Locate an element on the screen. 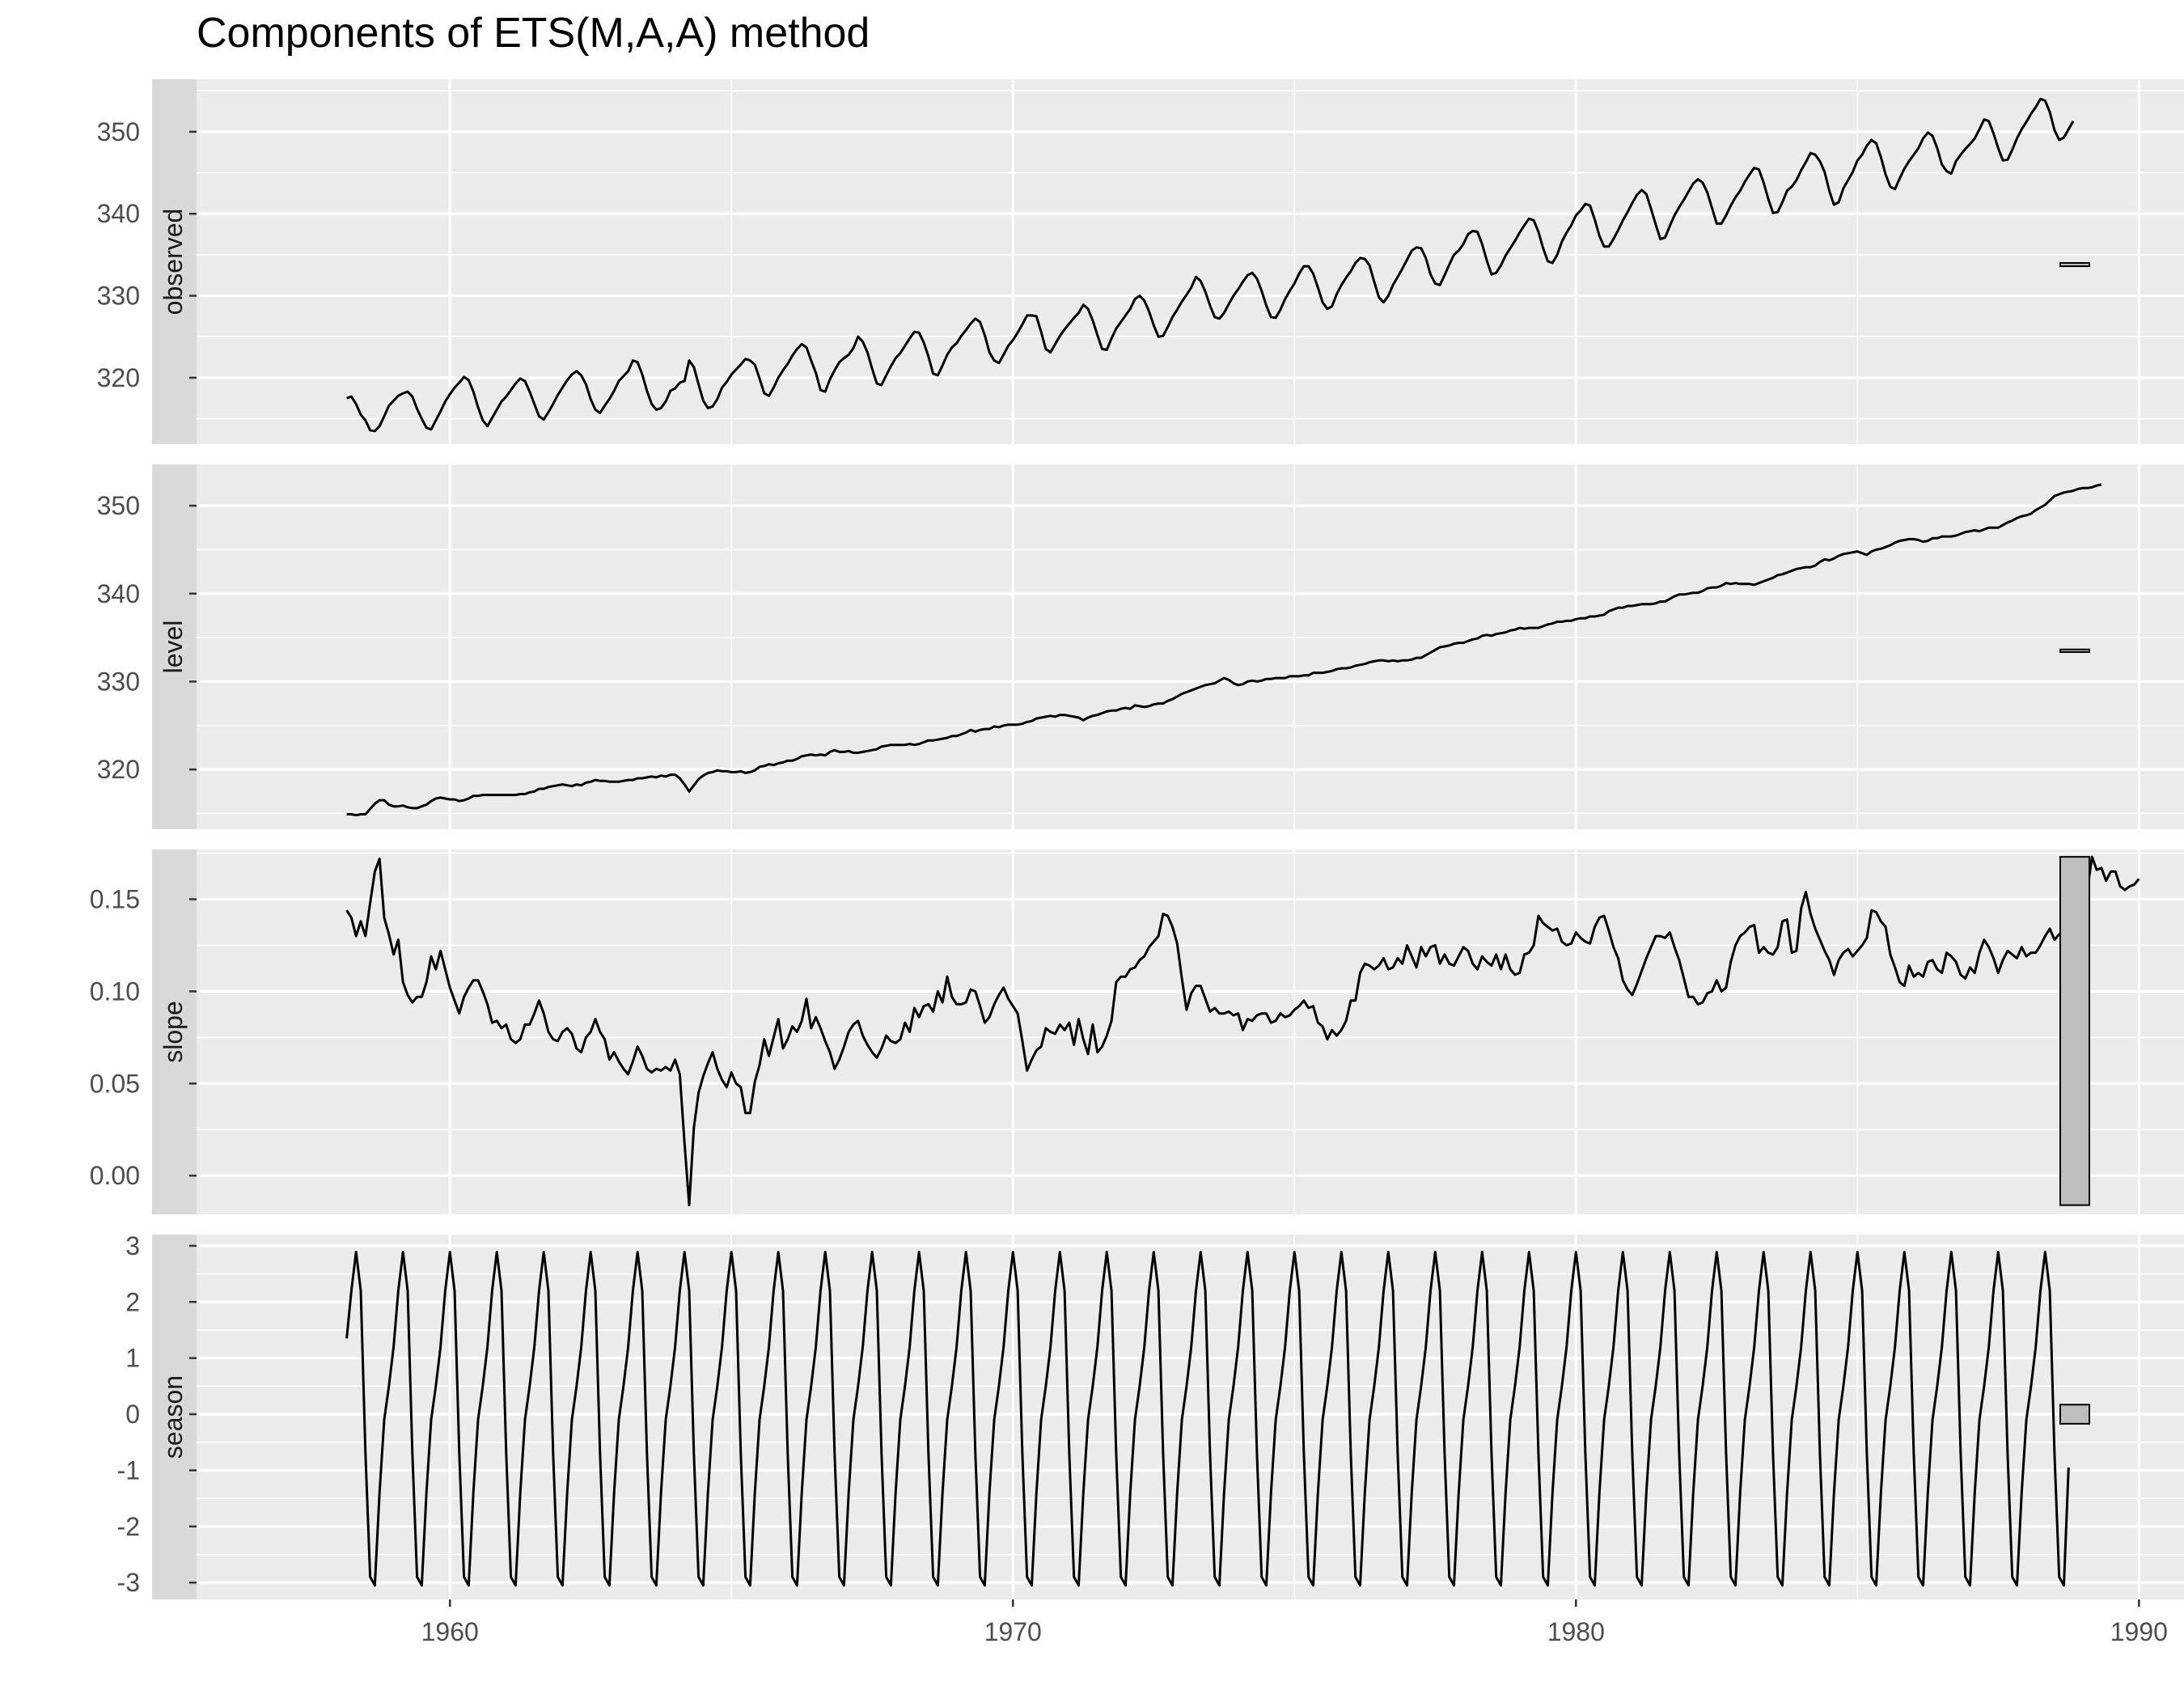  y-tick-label-season: -3 is located at coordinates (128, 1583).